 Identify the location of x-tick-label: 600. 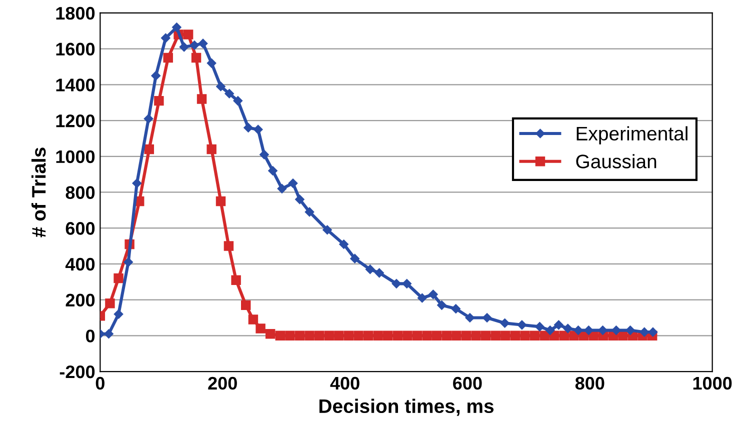
(467, 383).